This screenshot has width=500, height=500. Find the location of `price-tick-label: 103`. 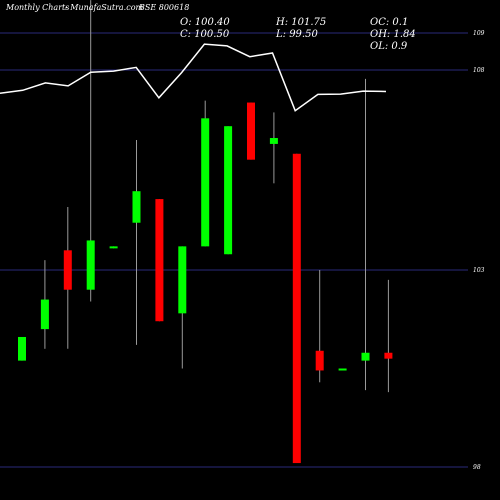

price-tick-label: 103 is located at coordinates (479, 270).